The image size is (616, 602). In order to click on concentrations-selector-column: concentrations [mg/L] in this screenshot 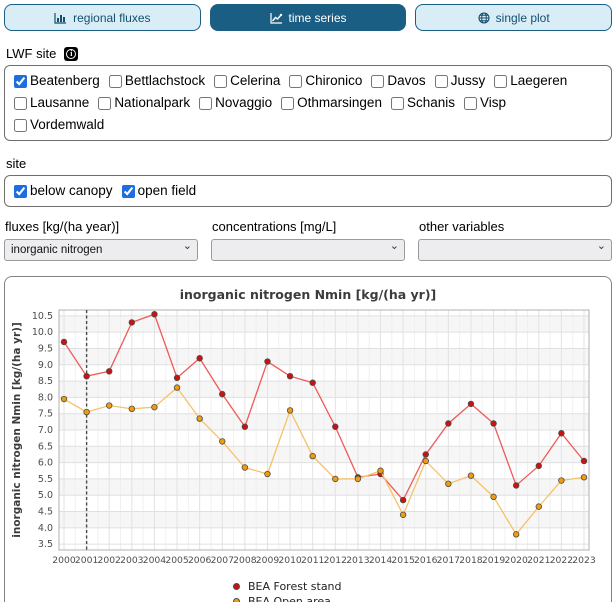, I will do `click(308, 240)`.